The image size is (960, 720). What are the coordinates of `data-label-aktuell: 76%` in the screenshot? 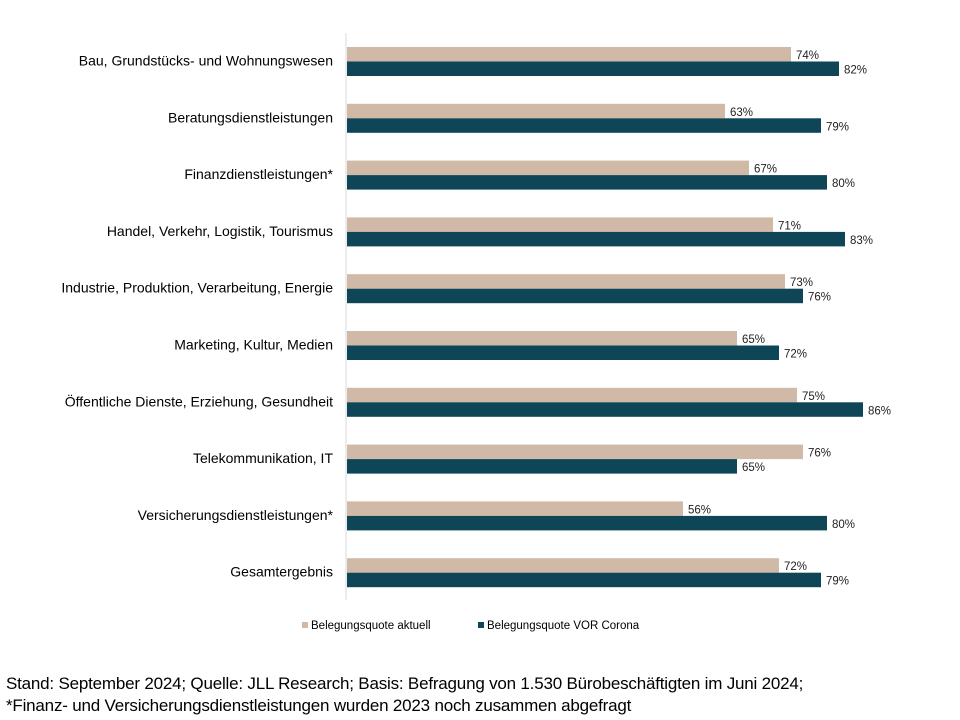 It's located at (819, 454).